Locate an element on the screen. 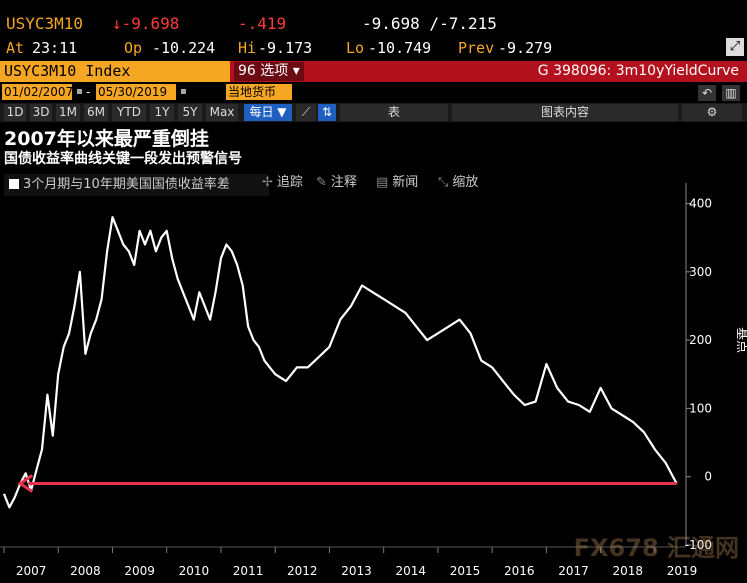  zoom-tool: ⤡ 缩放 is located at coordinates (458, 182).